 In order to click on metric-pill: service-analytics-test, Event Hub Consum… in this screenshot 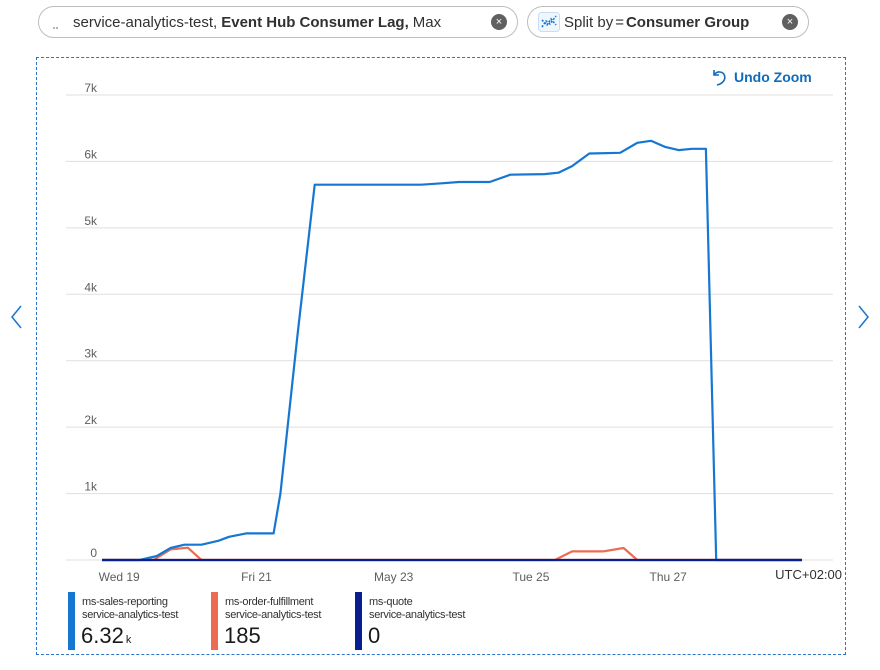, I will do `click(278, 22)`.